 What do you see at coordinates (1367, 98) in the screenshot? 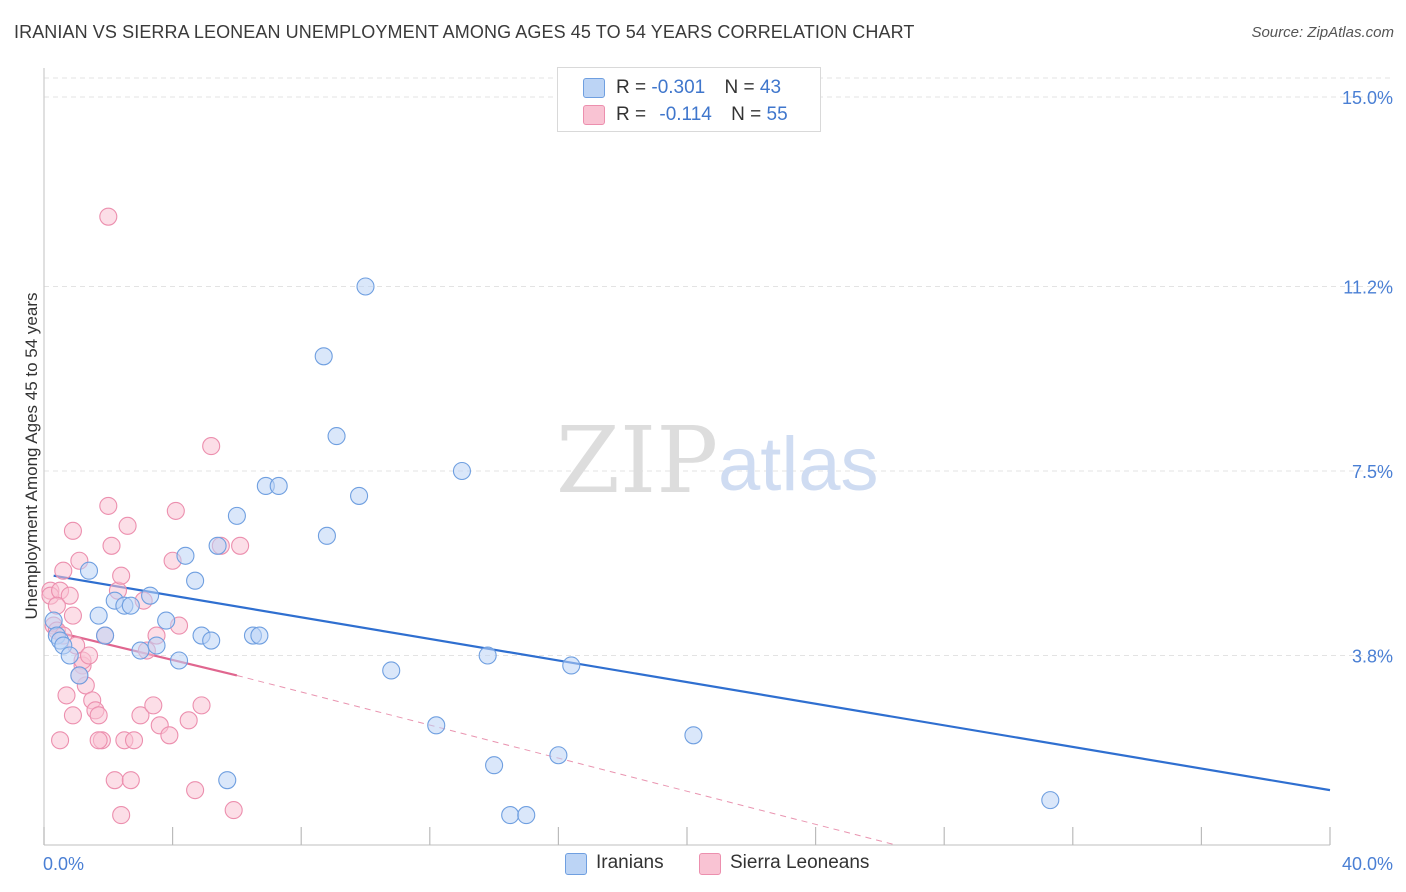
I see `y-tick-label: 15.0%` at bounding box center [1367, 98].